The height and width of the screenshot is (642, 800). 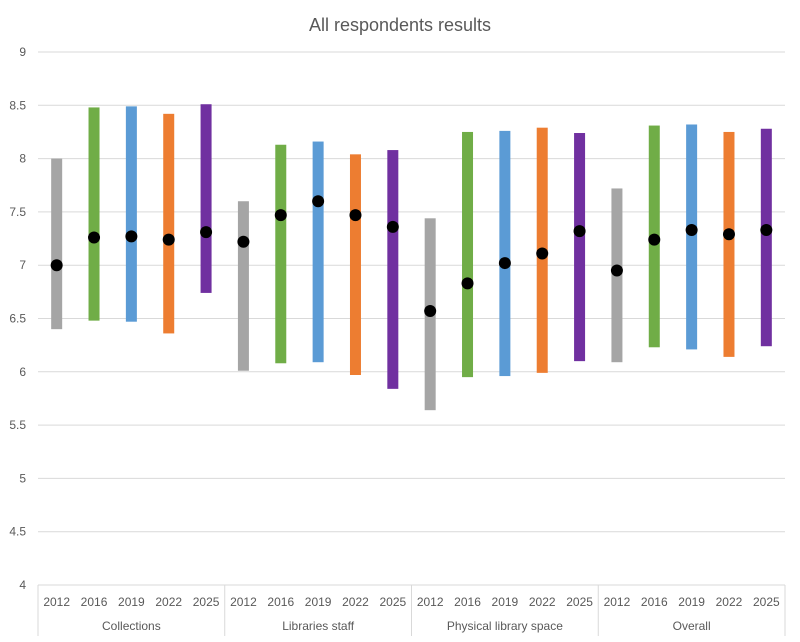 What do you see at coordinates (281, 254) in the screenshot?
I see `range-bar-libraries-staff-2016` at bounding box center [281, 254].